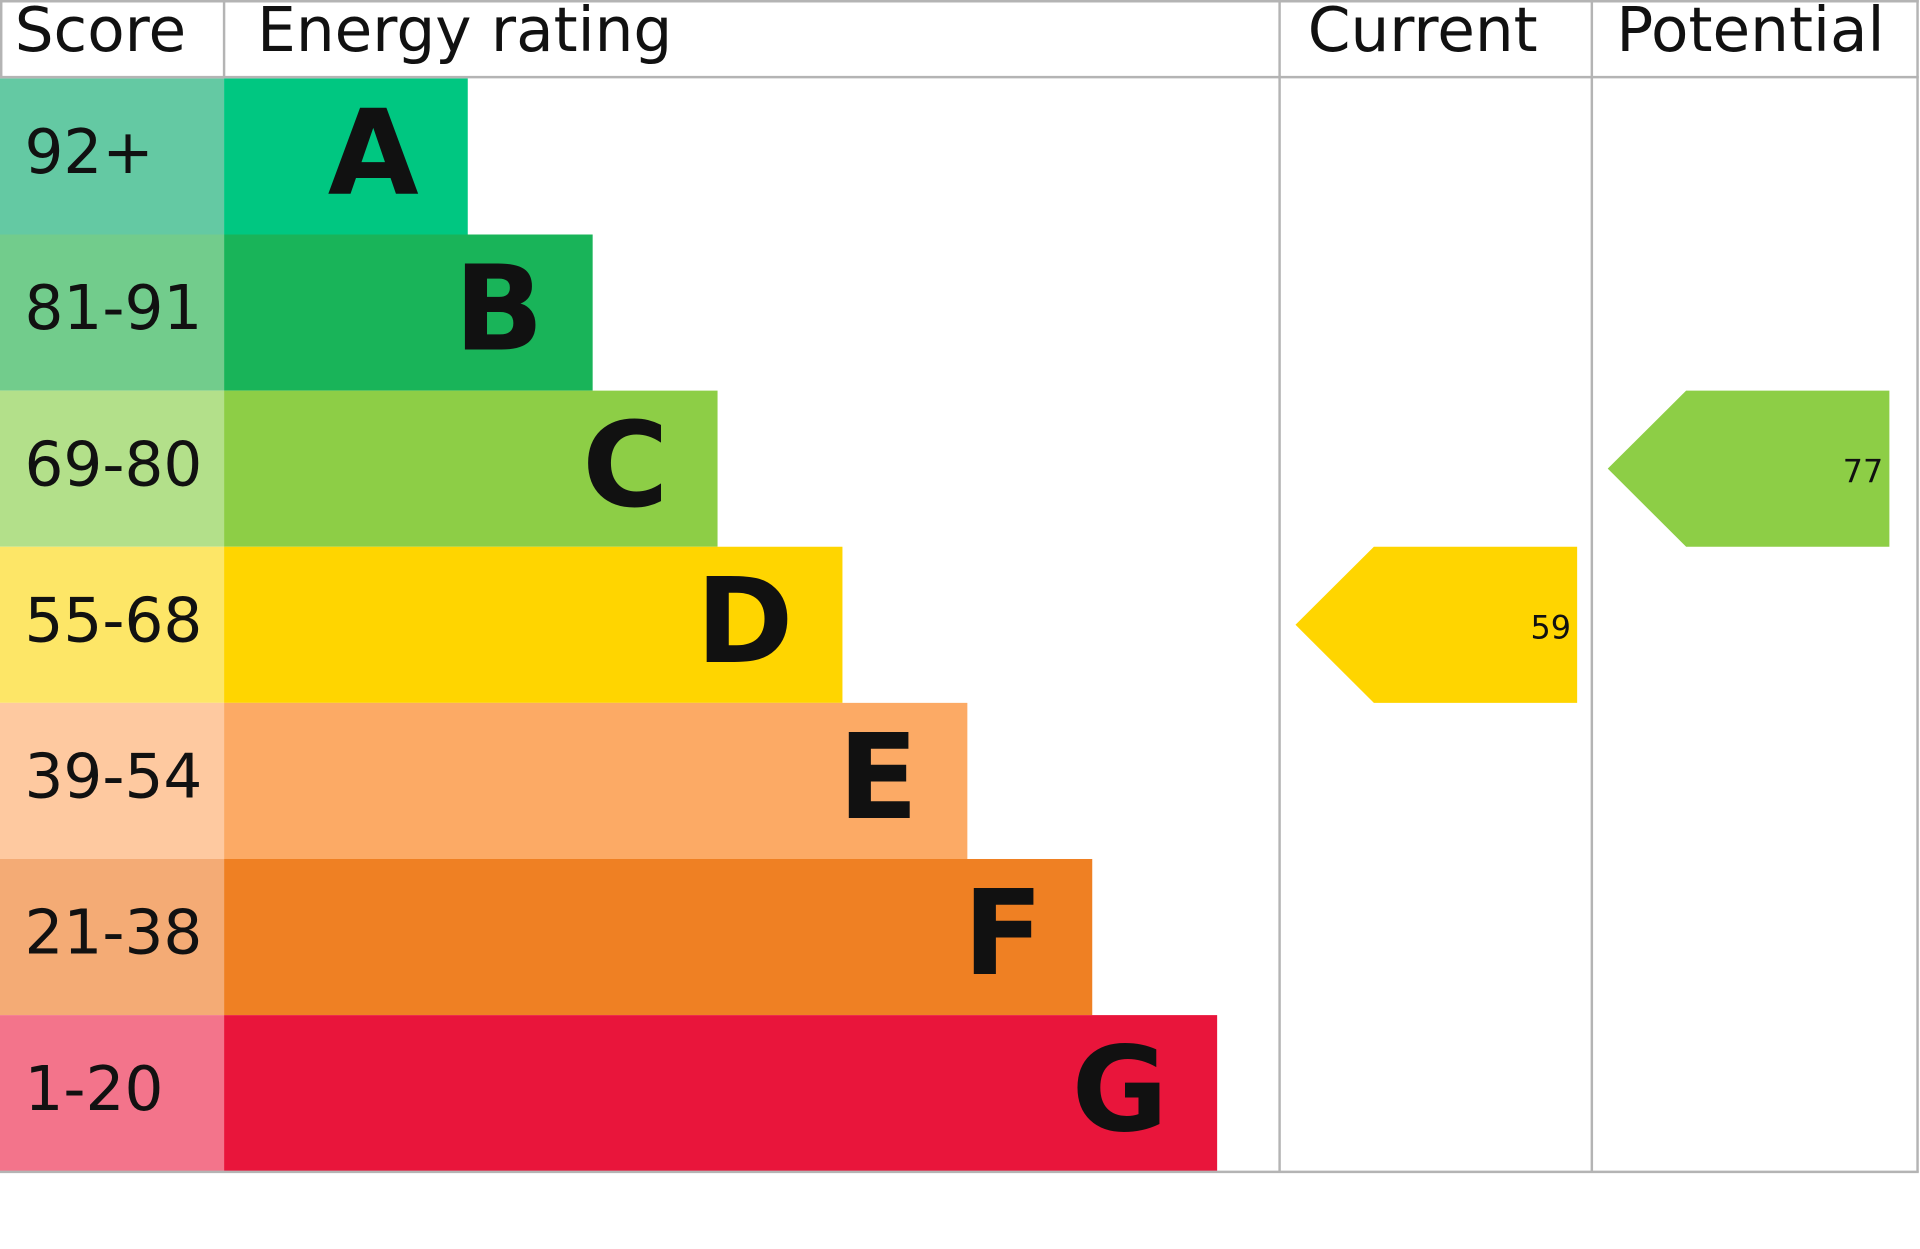 The height and width of the screenshot is (1249, 1920). What do you see at coordinates (1551, 628) in the screenshot?
I see `current-value: 59` at bounding box center [1551, 628].